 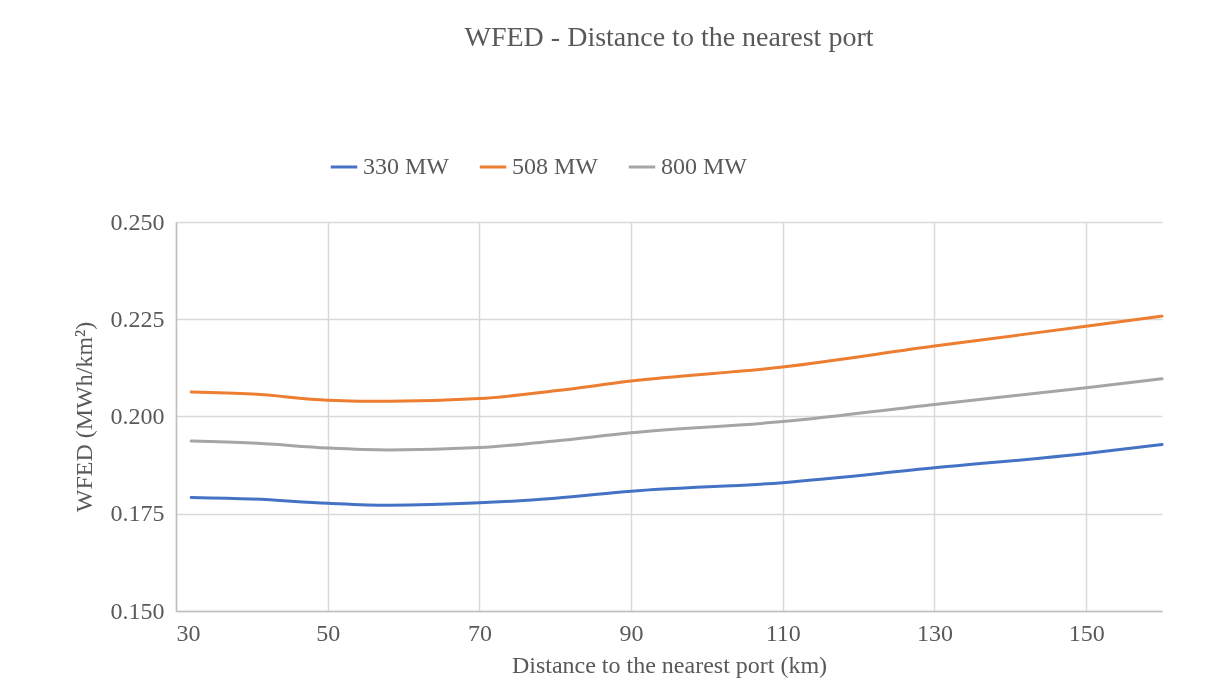 I want to click on legend-label: 800 MW, so click(x=704, y=166).